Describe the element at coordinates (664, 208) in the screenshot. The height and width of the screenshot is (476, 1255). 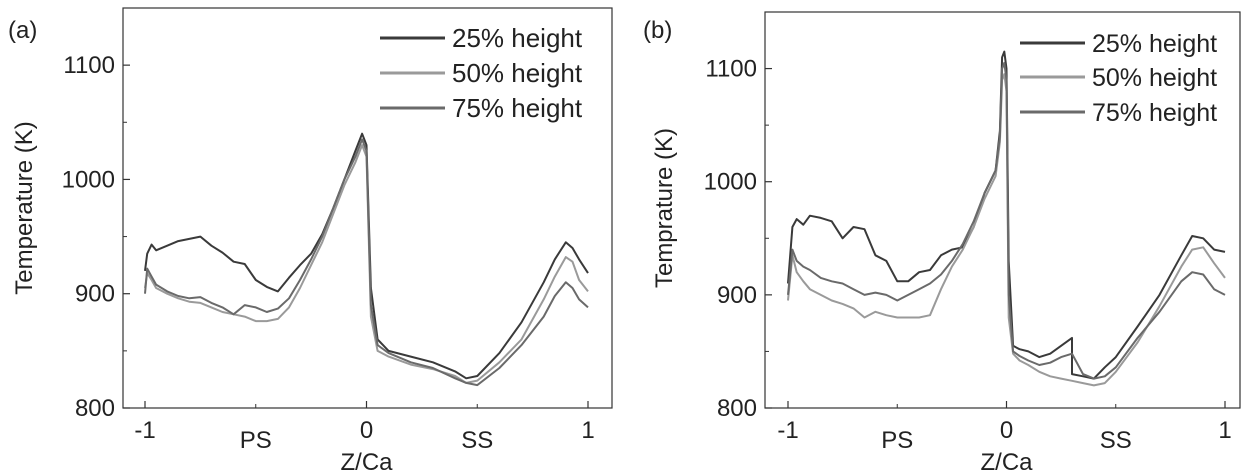
I see `y-axis-label: Temprature (K)` at that location.